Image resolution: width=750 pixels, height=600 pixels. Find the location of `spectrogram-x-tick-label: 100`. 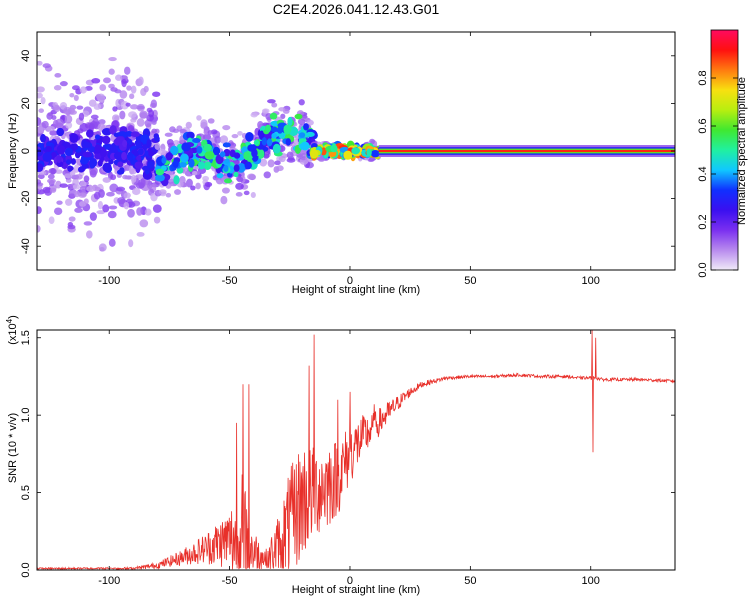

spectrogram-x-tick-label: 100 is located at coordinates (591, 281).